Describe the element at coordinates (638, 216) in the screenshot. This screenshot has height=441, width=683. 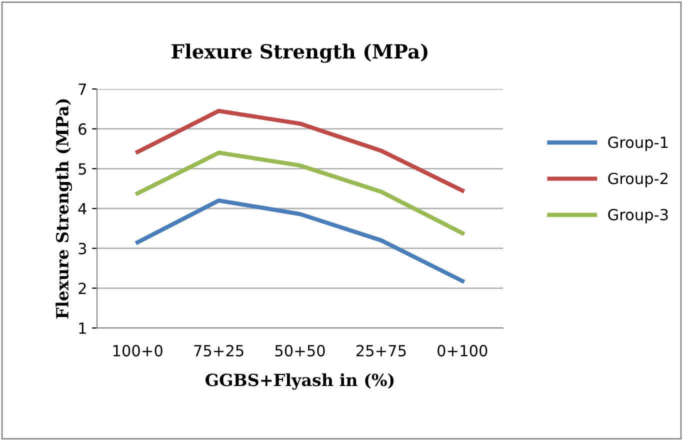
I see `legend-label: Group-3` at that location.